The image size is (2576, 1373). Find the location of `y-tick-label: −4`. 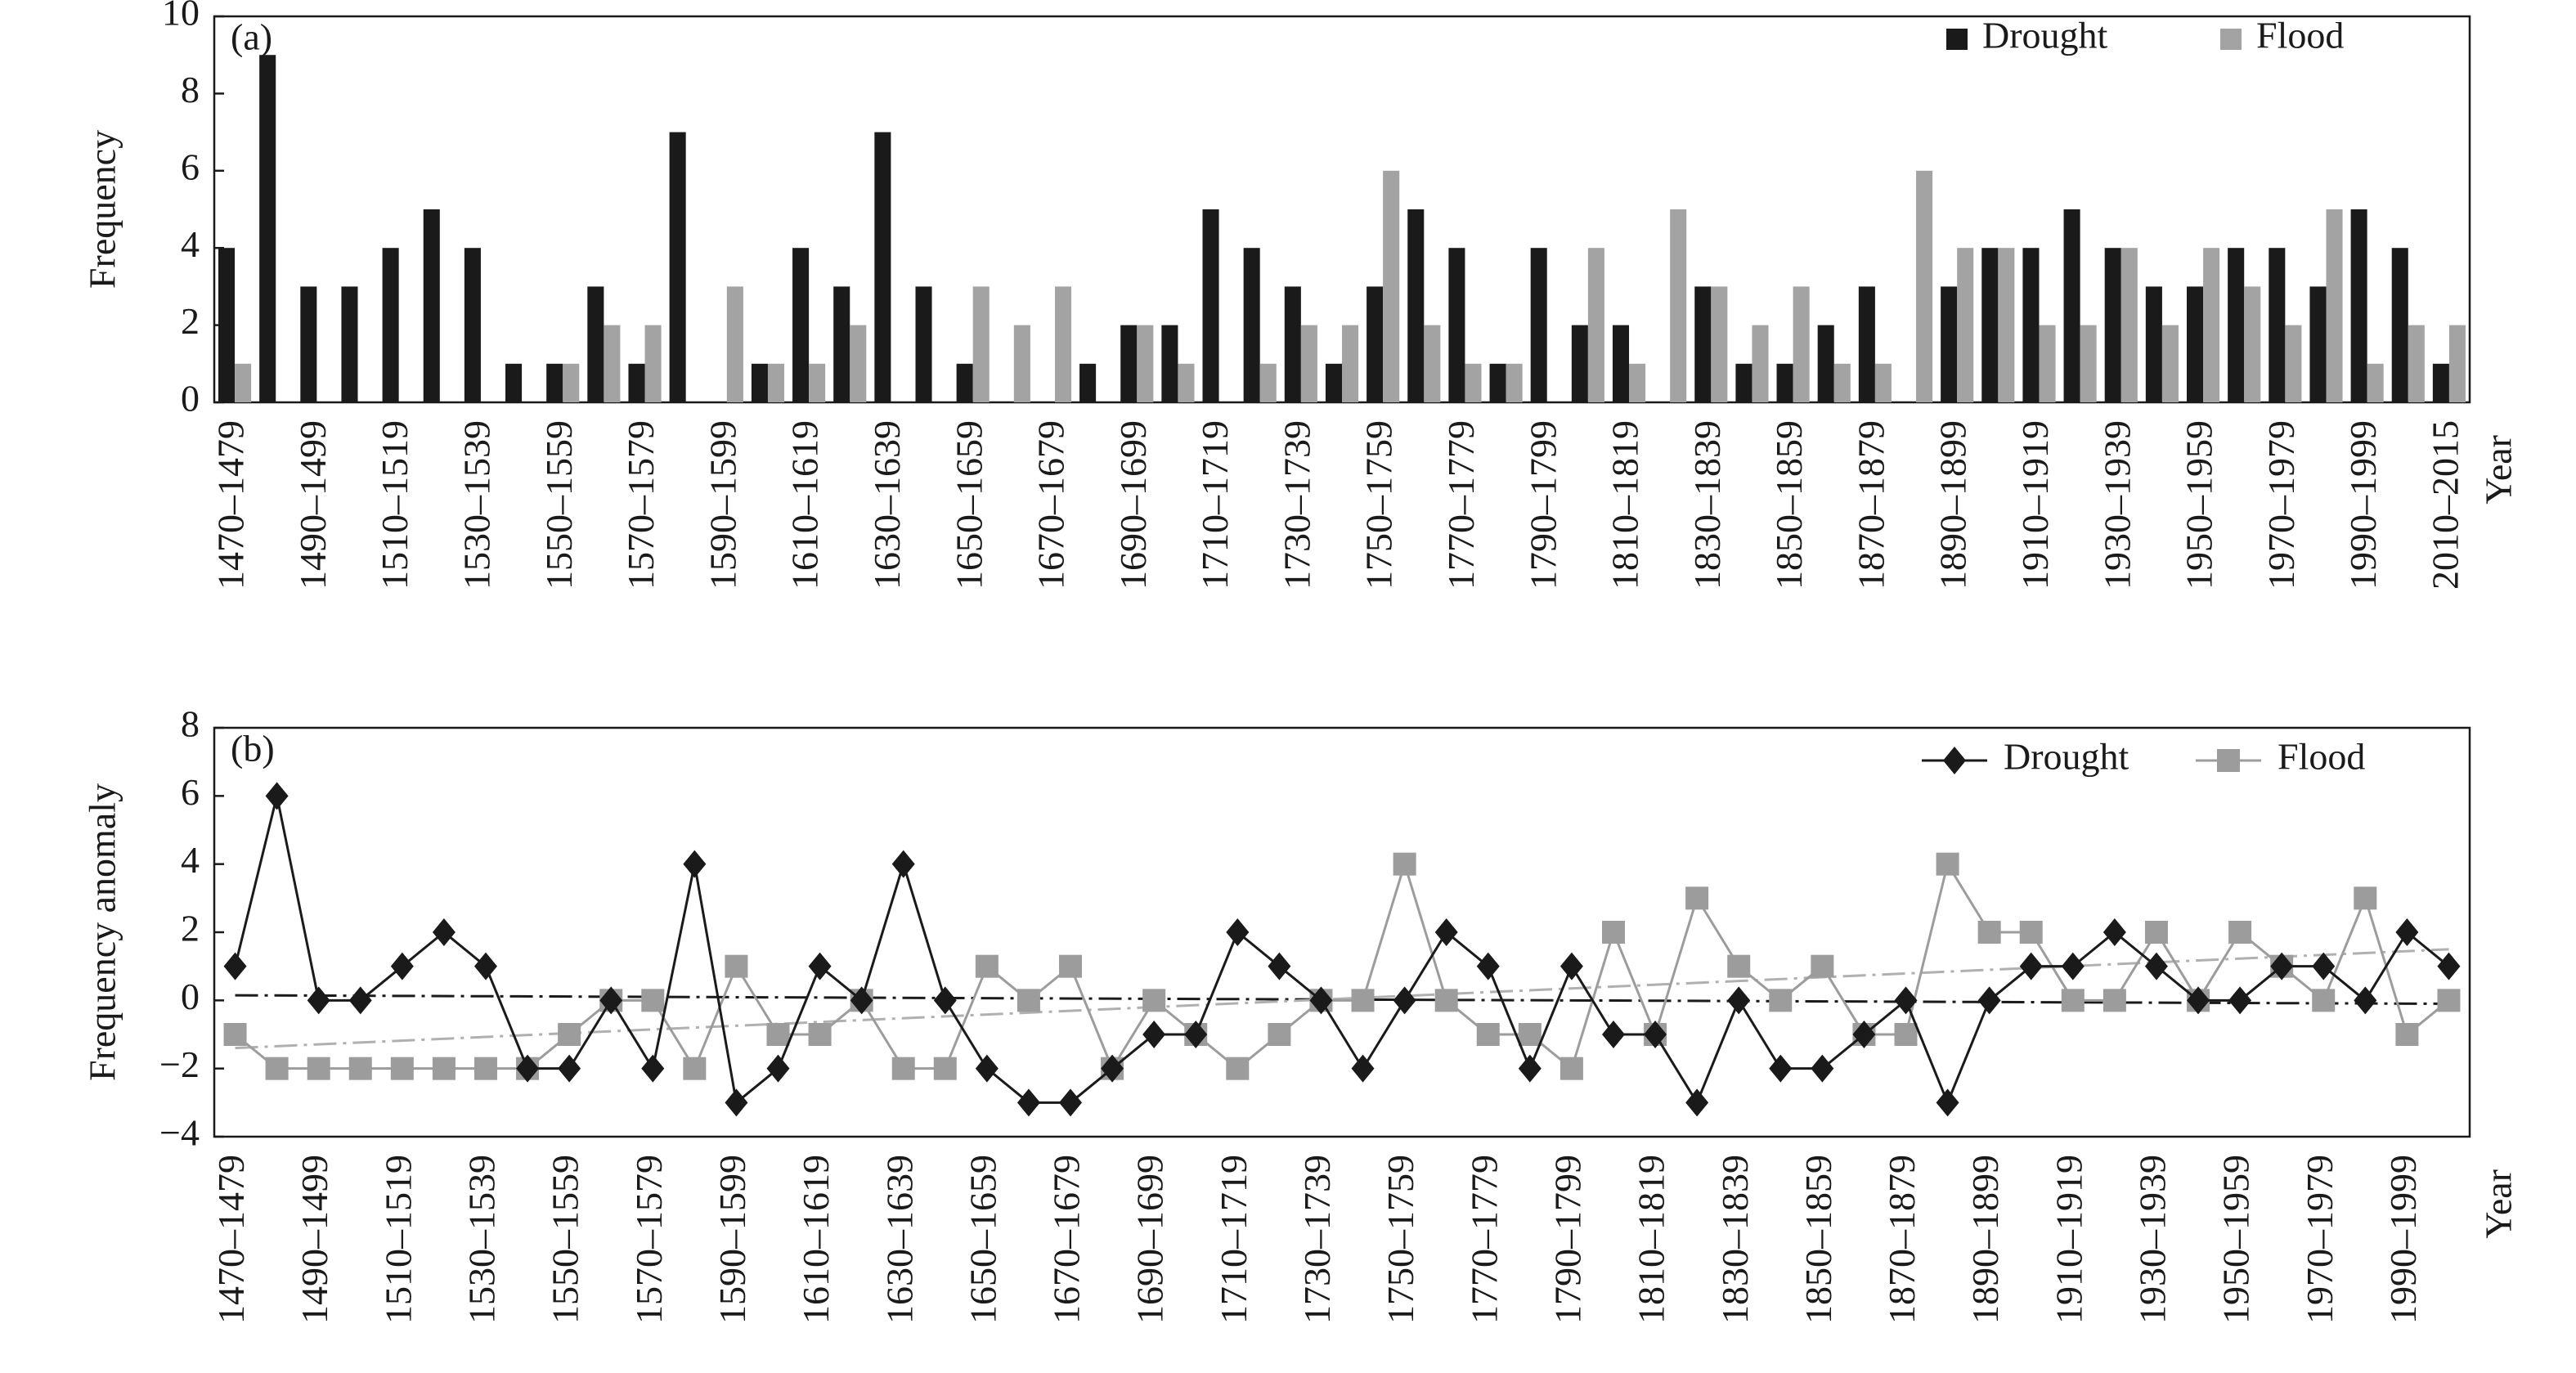

y-tick-label: −4 is located at coordinates (179, 1133).